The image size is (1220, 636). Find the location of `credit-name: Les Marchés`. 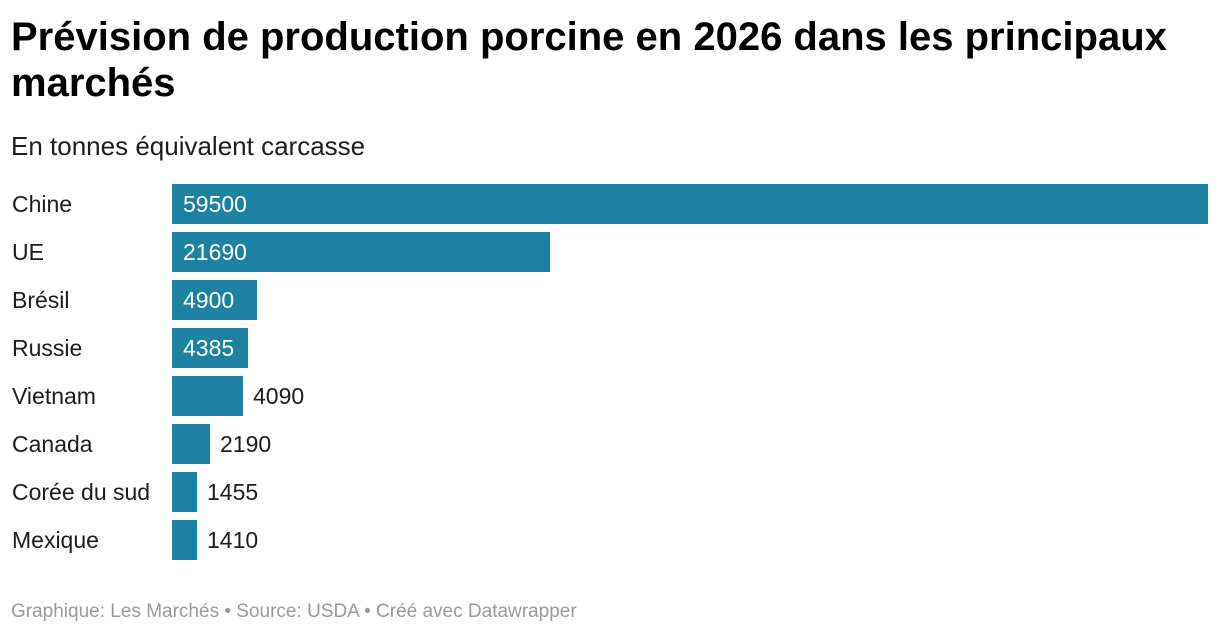

credit-name: Les Marchés is located at coordinates (165, 611).